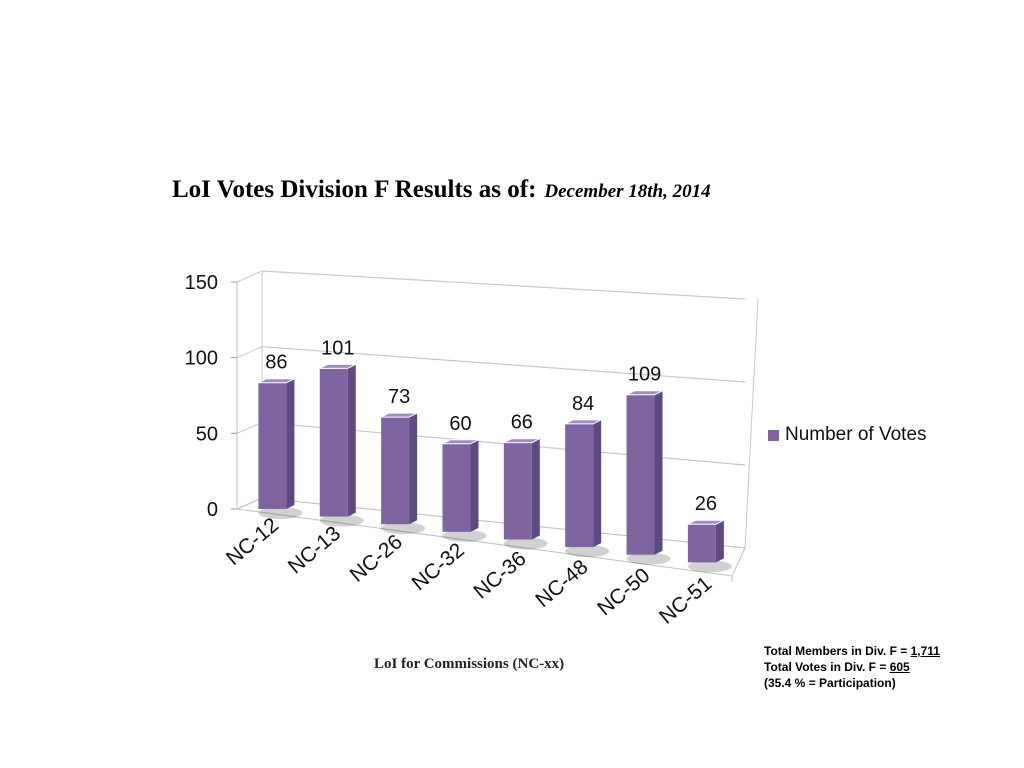  What do you see at coordinates (856, 434) in the screenshot?
I see `legend-label: Number of Votes` at bounding box center [856, 434].